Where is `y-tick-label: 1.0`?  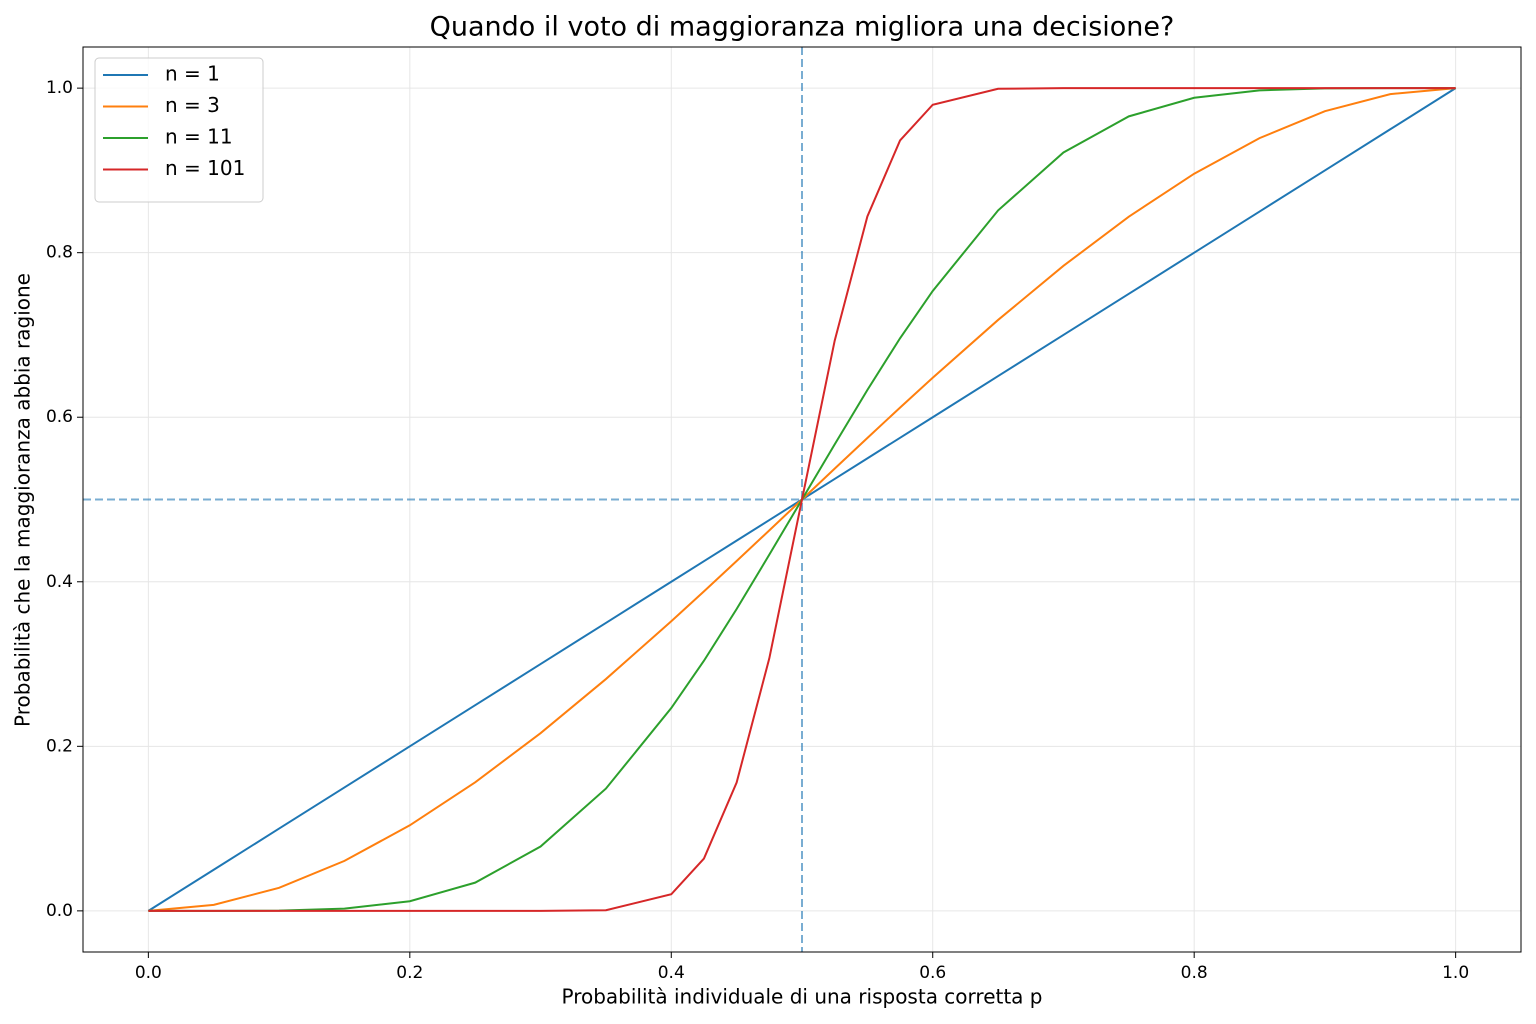
y-tick-label: 1.0 is located at coordinates (59, 88).